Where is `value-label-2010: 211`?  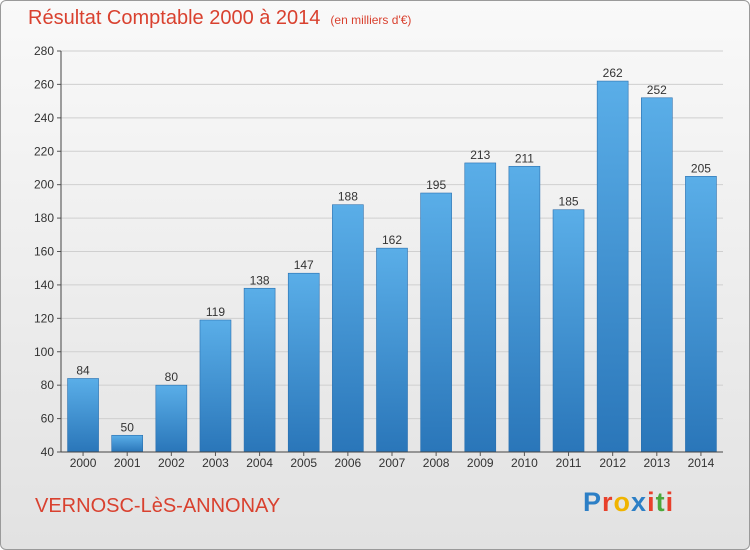
value-label-2010: 211 is located at coordinates (524, 158).